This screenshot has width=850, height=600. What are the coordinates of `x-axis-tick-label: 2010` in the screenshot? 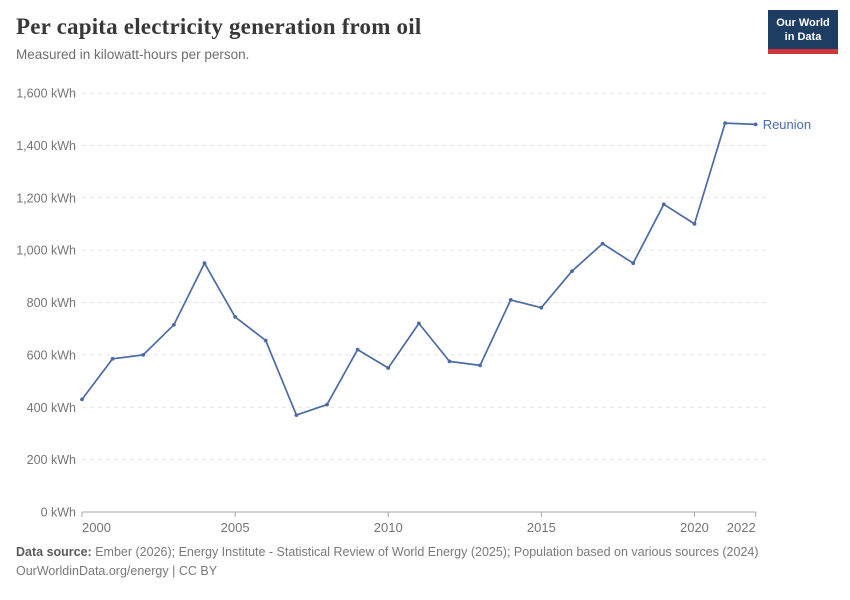 It's located at (388, 527).